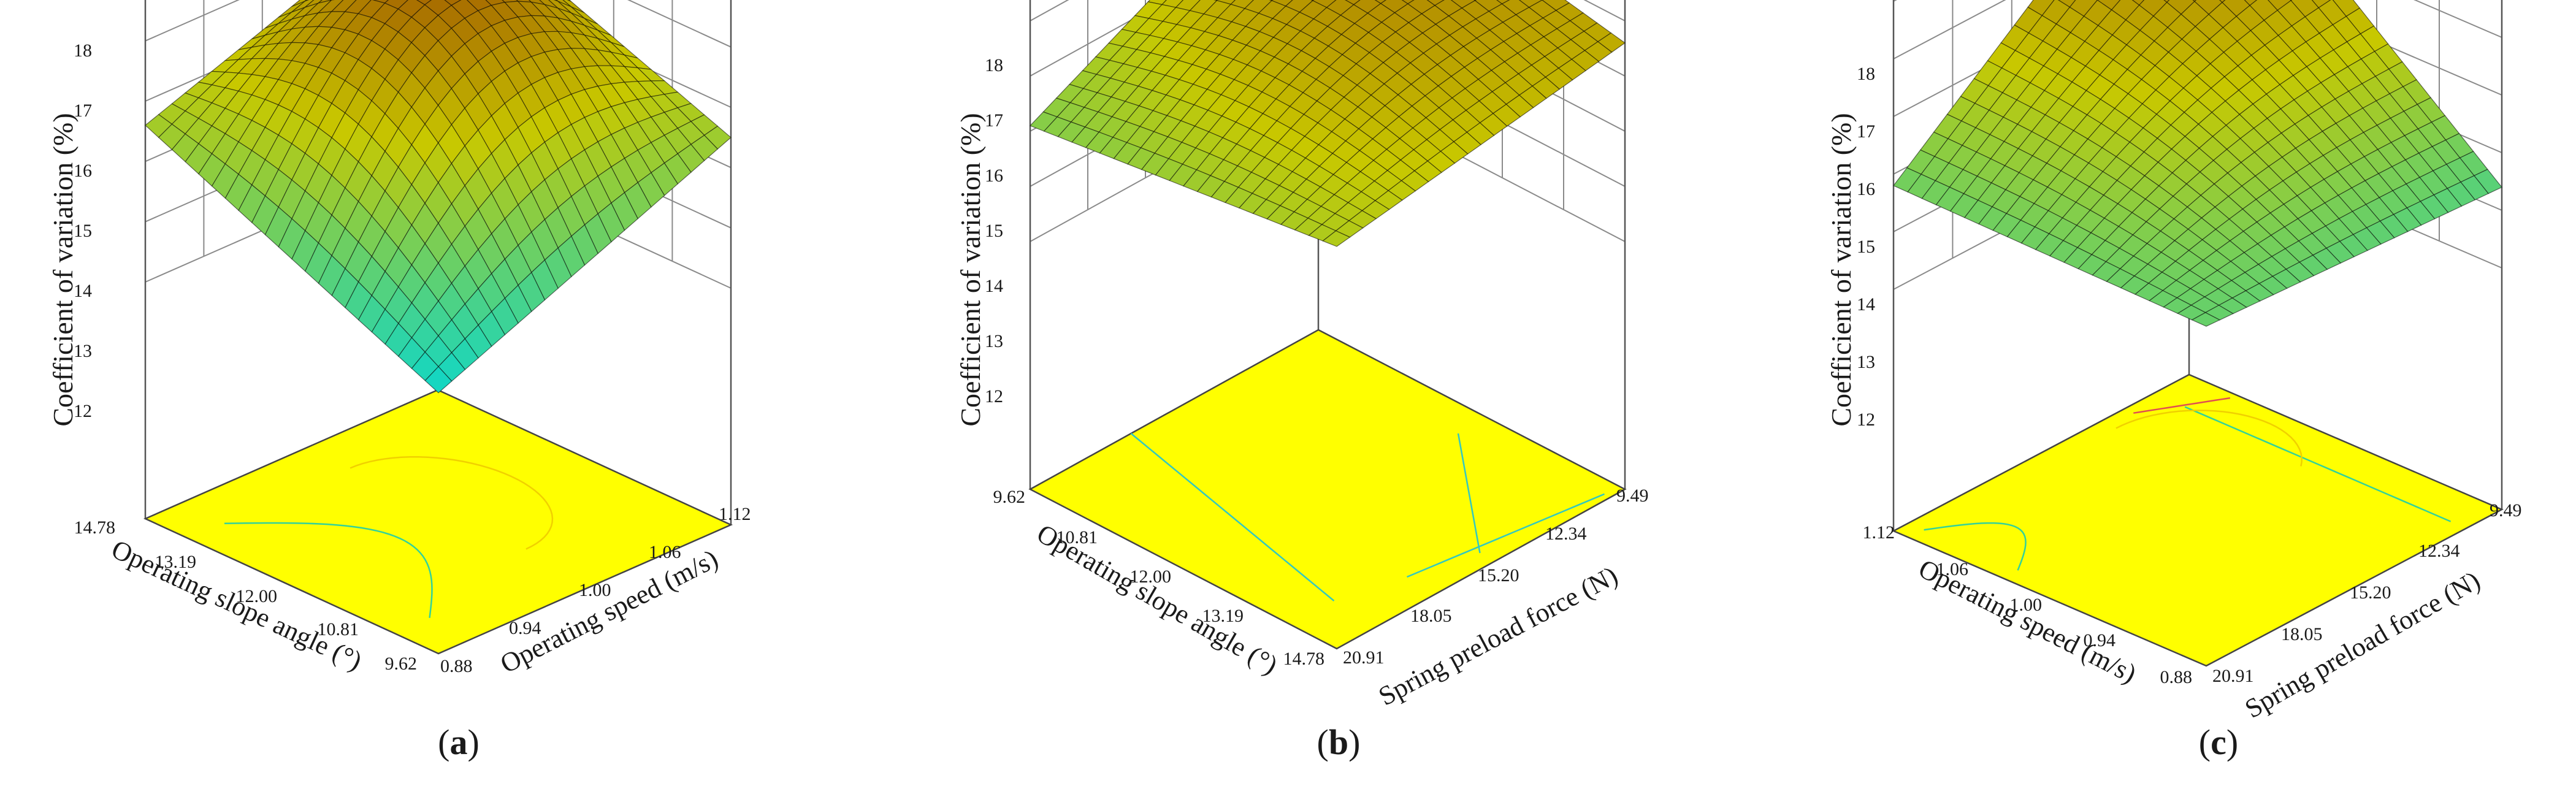  I want to click on x-tick-b-1: 10.81, so click(1077, 538).